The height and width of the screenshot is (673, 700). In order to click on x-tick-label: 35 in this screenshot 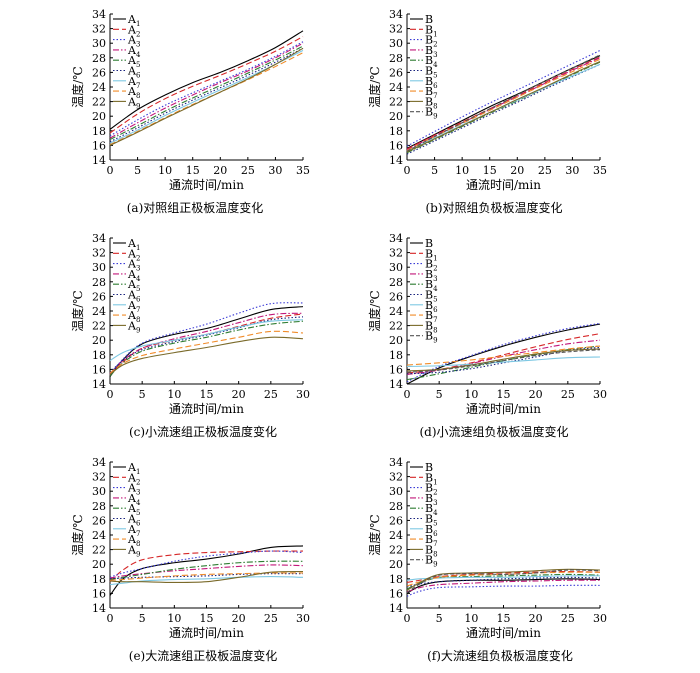, I will do `click(600, 170)`.